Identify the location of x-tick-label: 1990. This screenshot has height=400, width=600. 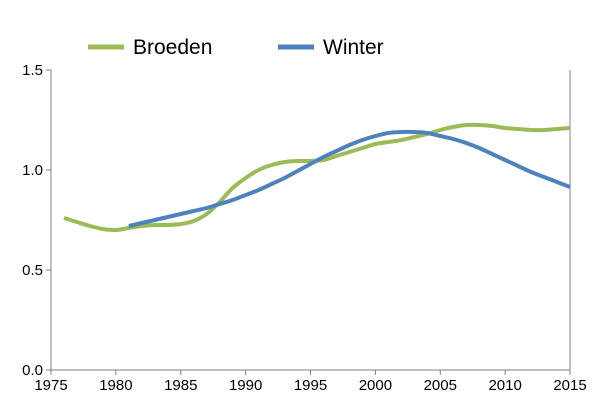
(245, 385).